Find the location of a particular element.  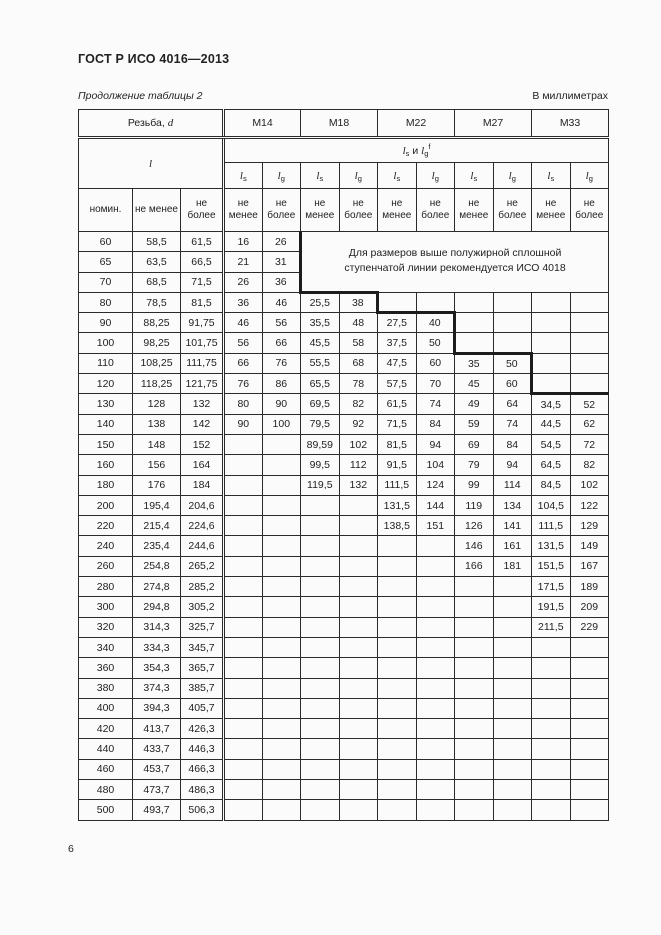

cell-value: 69,5 is located at coordinates (320, 404).